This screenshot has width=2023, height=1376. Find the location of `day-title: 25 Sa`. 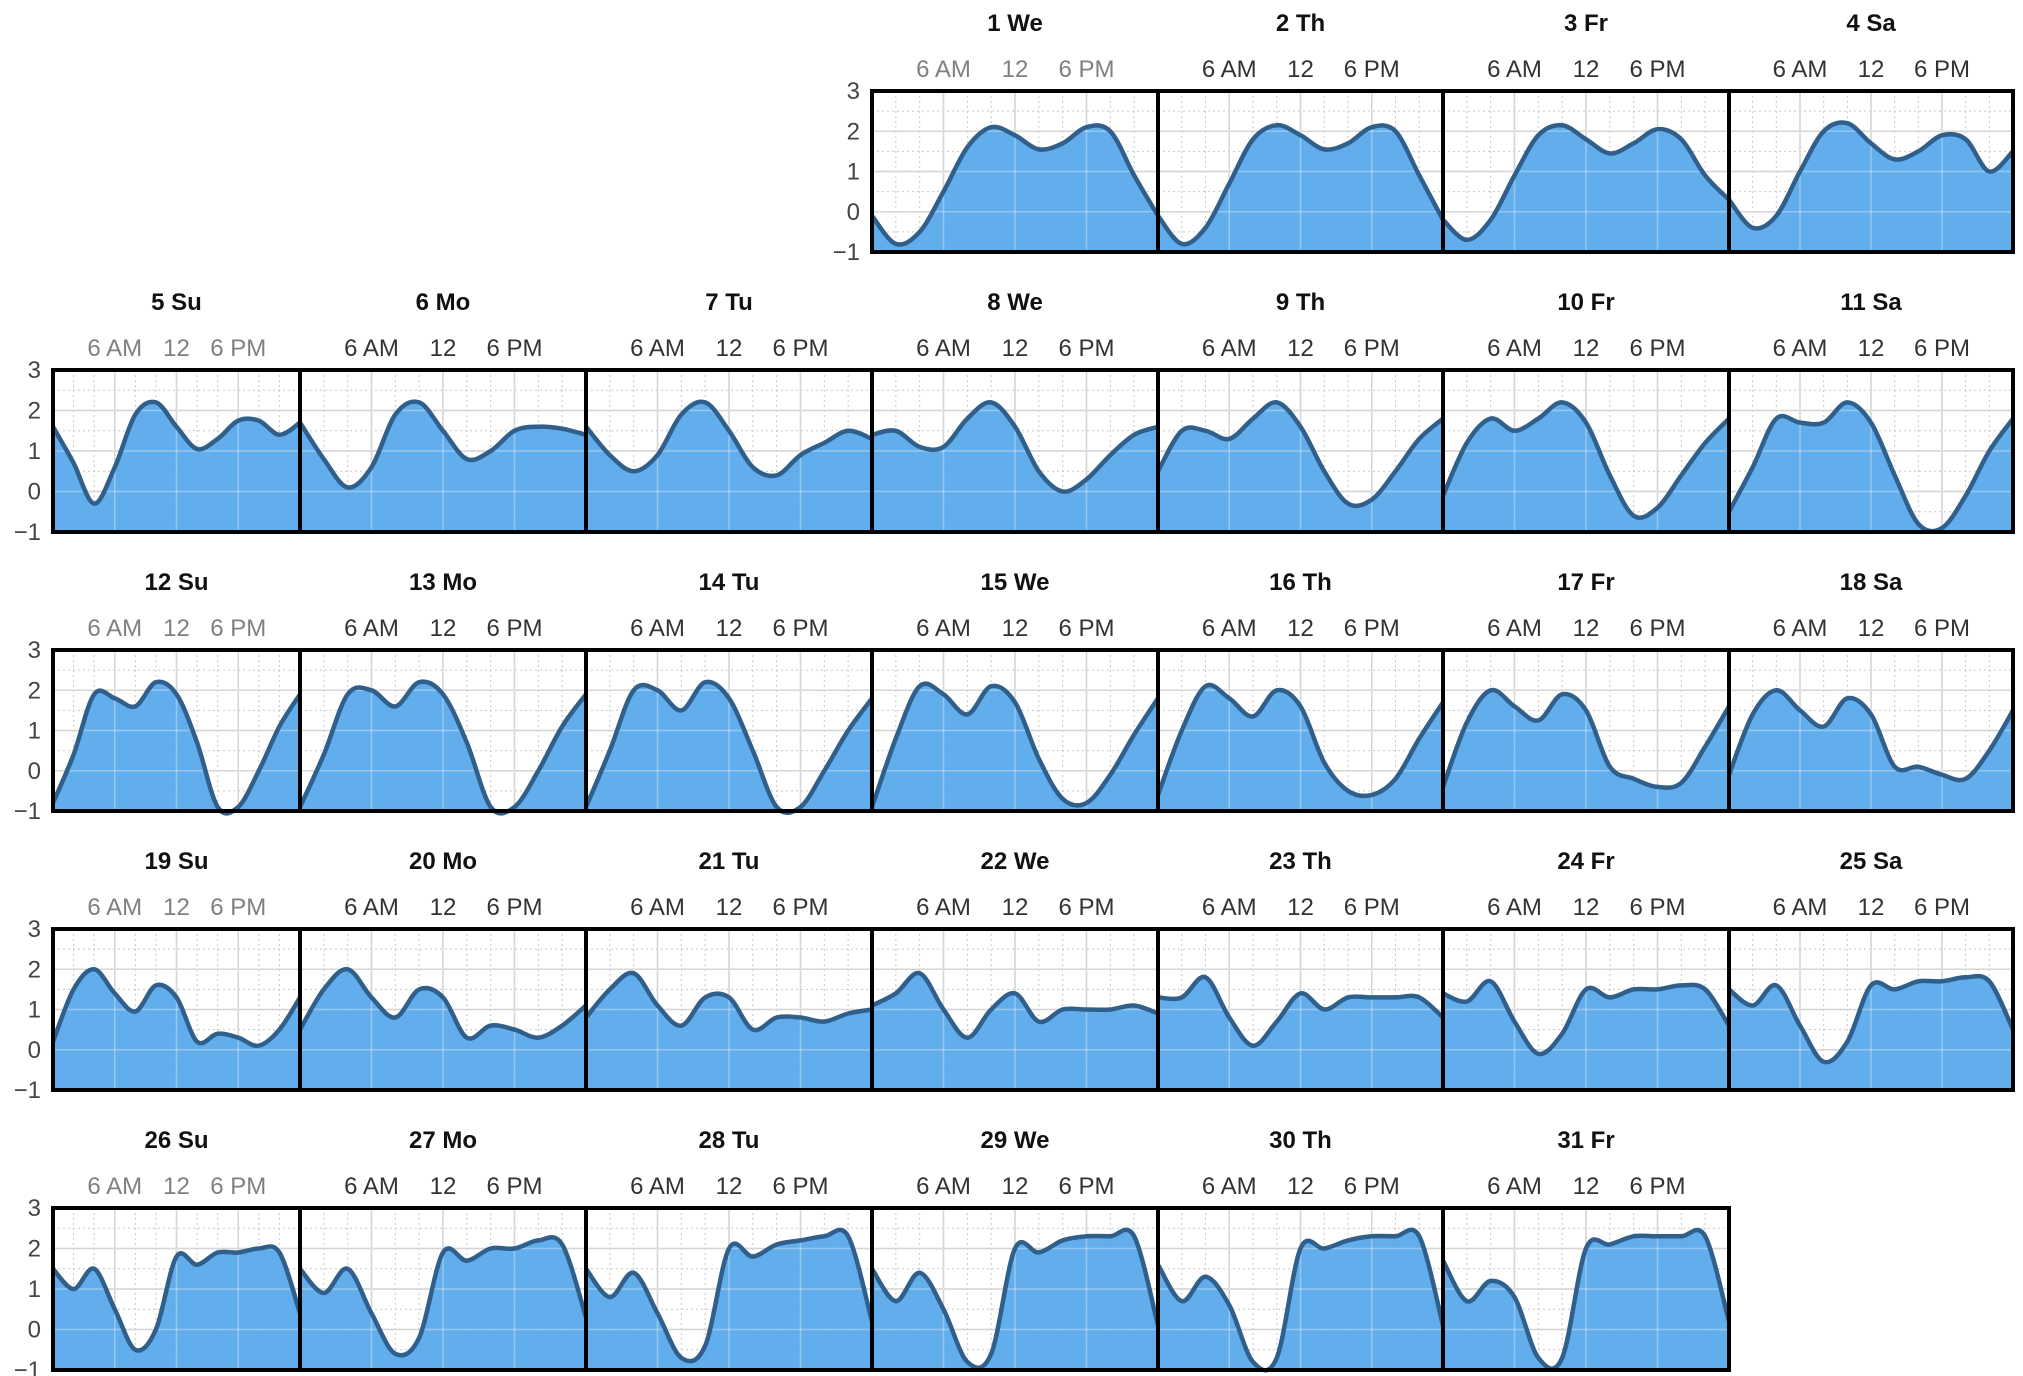

day-title: 25 Sa is located at coordinates (1871, 861).